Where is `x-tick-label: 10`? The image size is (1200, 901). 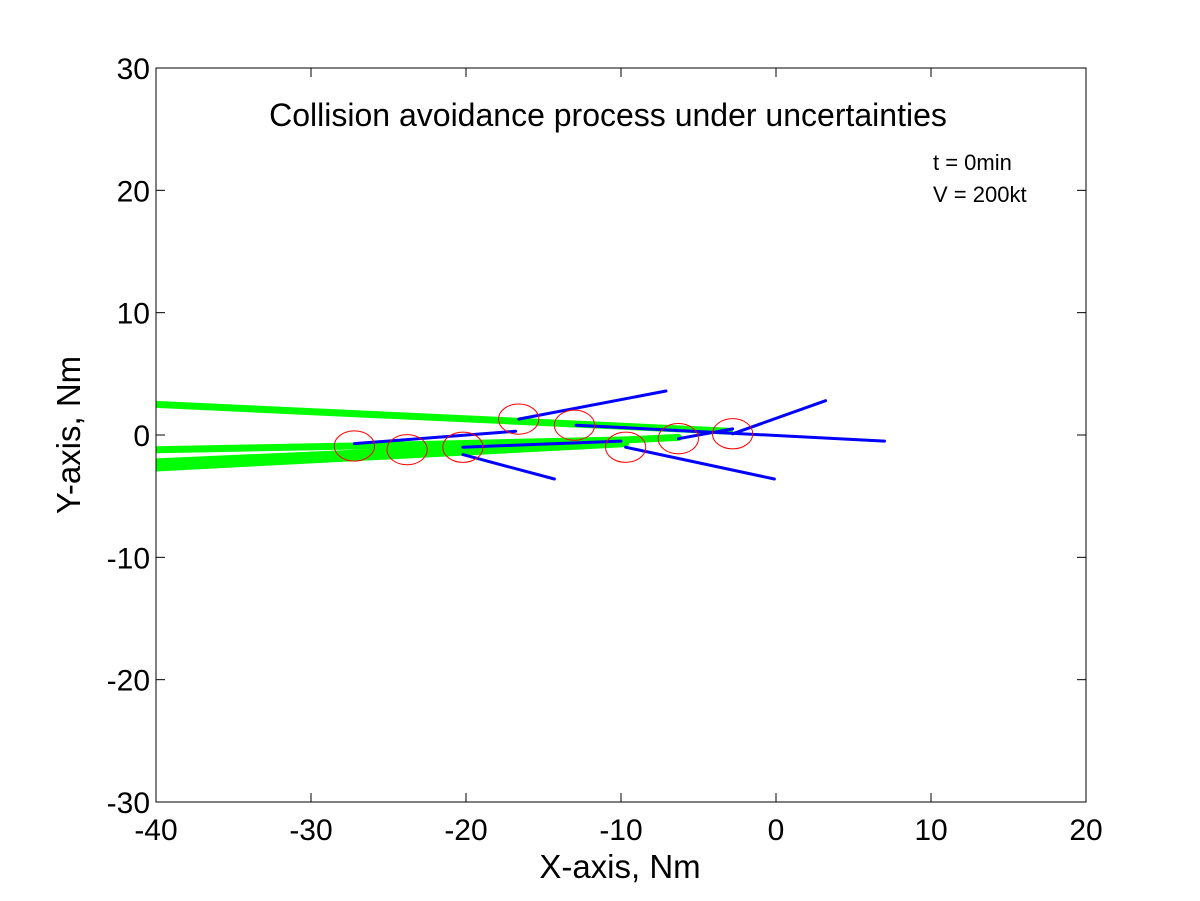
x-tick-label: 10 is located at coordinates (930, 830).